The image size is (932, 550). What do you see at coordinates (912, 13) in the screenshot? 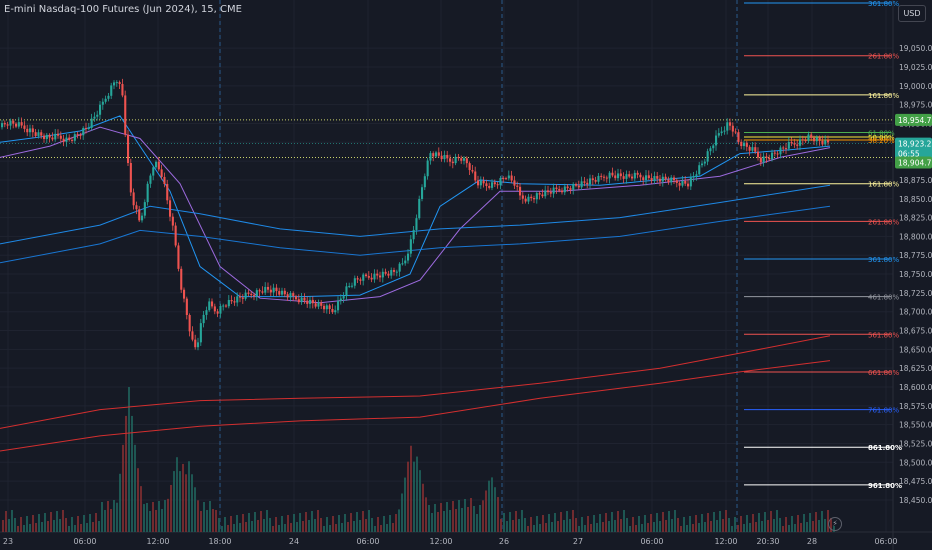
I see `currency-button: USD` at bounding box center [912, 13].